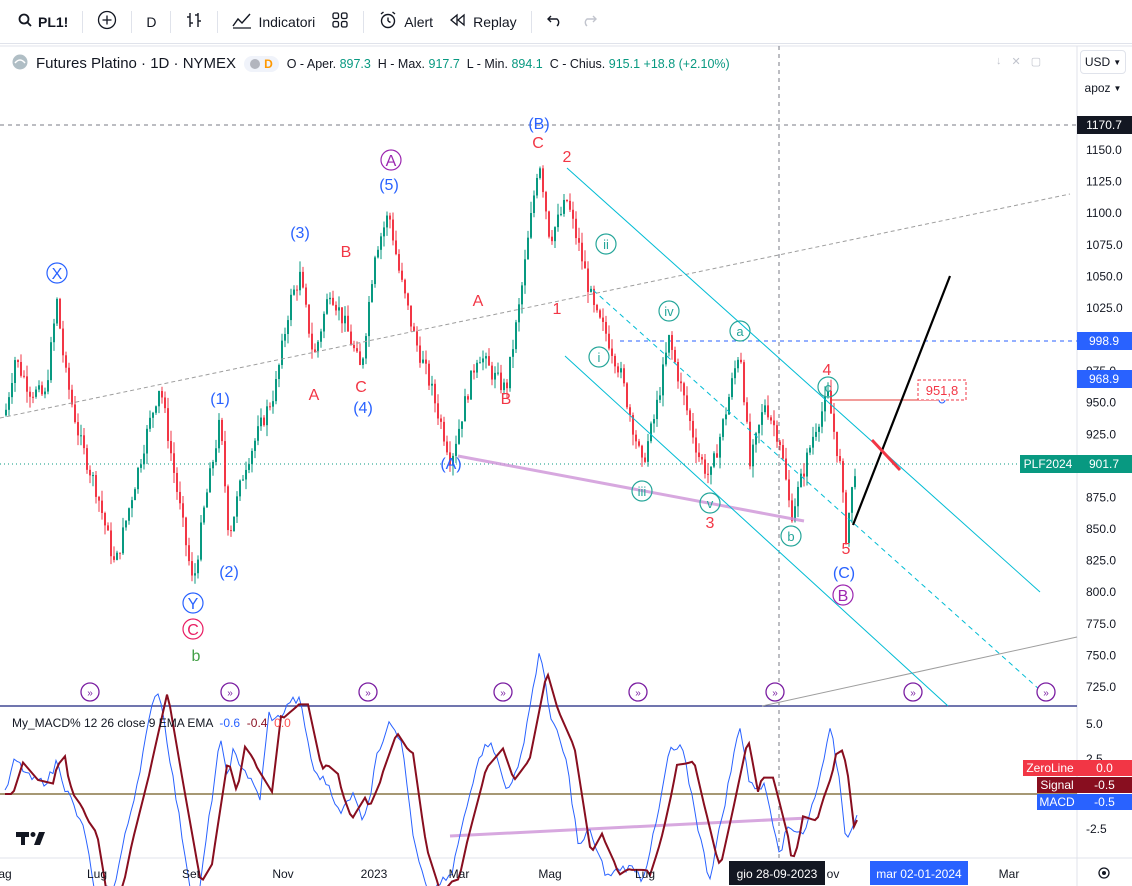 Image resolution: width=1132 pixels, height=886 pixels. What do you see at coordinates (1104, 125) in the screenshot?
I see `high-price-tag-text: 1170.7` at bounding box center [1104, 125].